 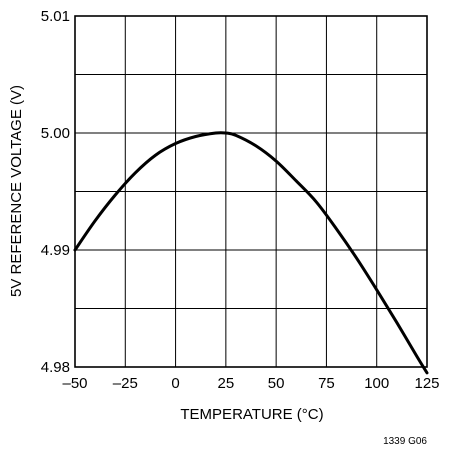 I want to click on x-tick-label: 75, so click(x=326, y=383).